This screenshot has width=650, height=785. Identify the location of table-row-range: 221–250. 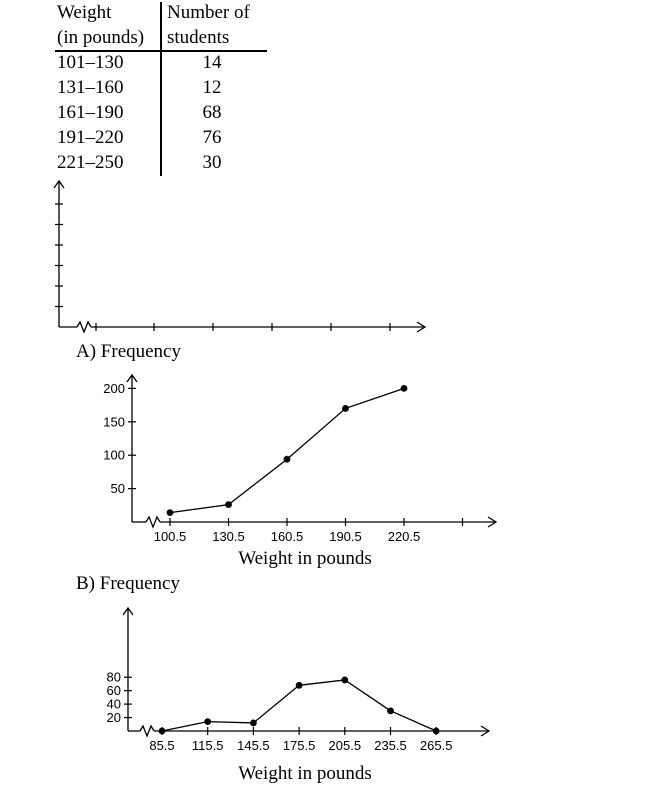
(90, 162).